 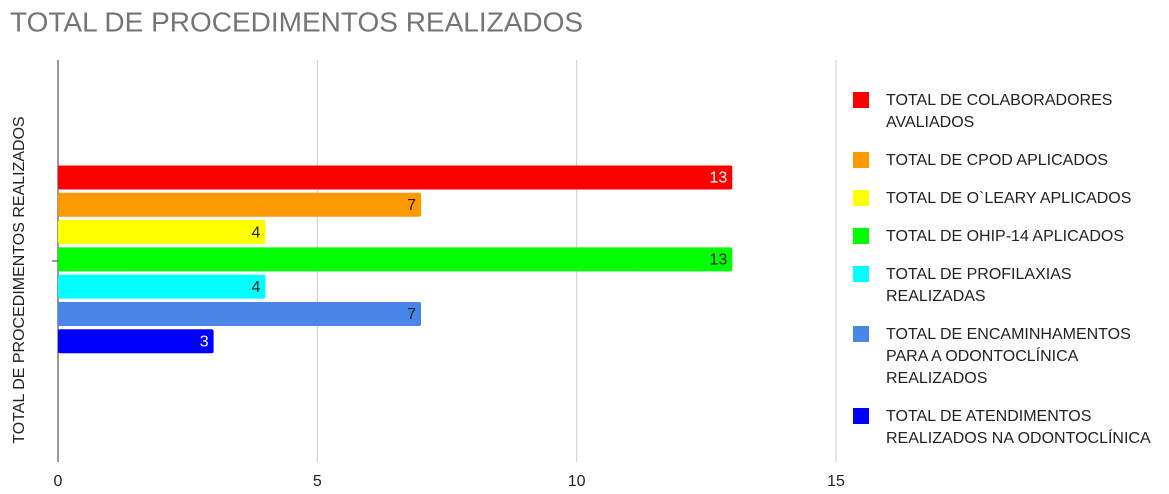 What do you see at coordinates (1009, 198) in the screenshot?
I see `legend-label: TOTAL DE O`LEARY APLICADOS` at bounding box center [1009, 198].